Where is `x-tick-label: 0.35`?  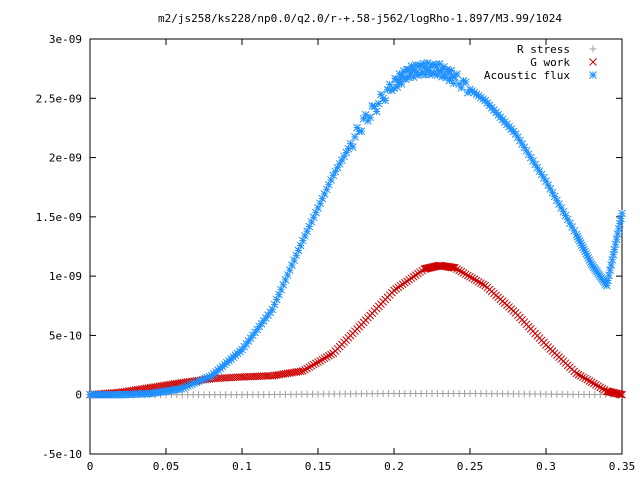 x-tick-label: 0.35 is located at coordinates (622, 466).